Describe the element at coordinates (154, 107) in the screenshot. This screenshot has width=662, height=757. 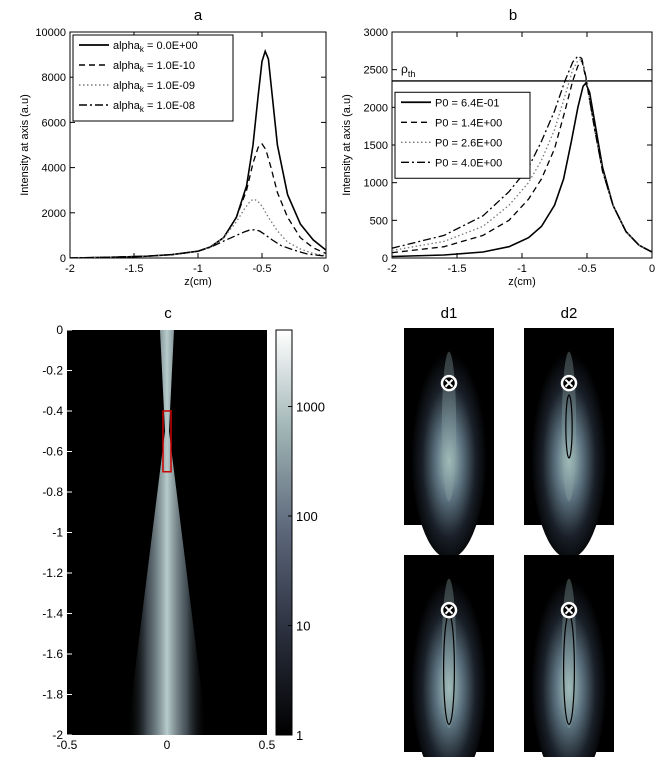
I see `legend-entry: alphak = 1.0E-08` at that location.